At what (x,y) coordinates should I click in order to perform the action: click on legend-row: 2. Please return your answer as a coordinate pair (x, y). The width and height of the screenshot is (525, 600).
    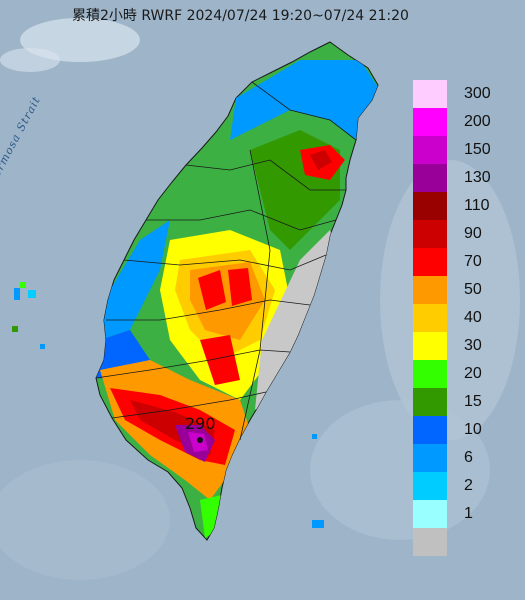
    Looking at the image, I should click on (468, 486).